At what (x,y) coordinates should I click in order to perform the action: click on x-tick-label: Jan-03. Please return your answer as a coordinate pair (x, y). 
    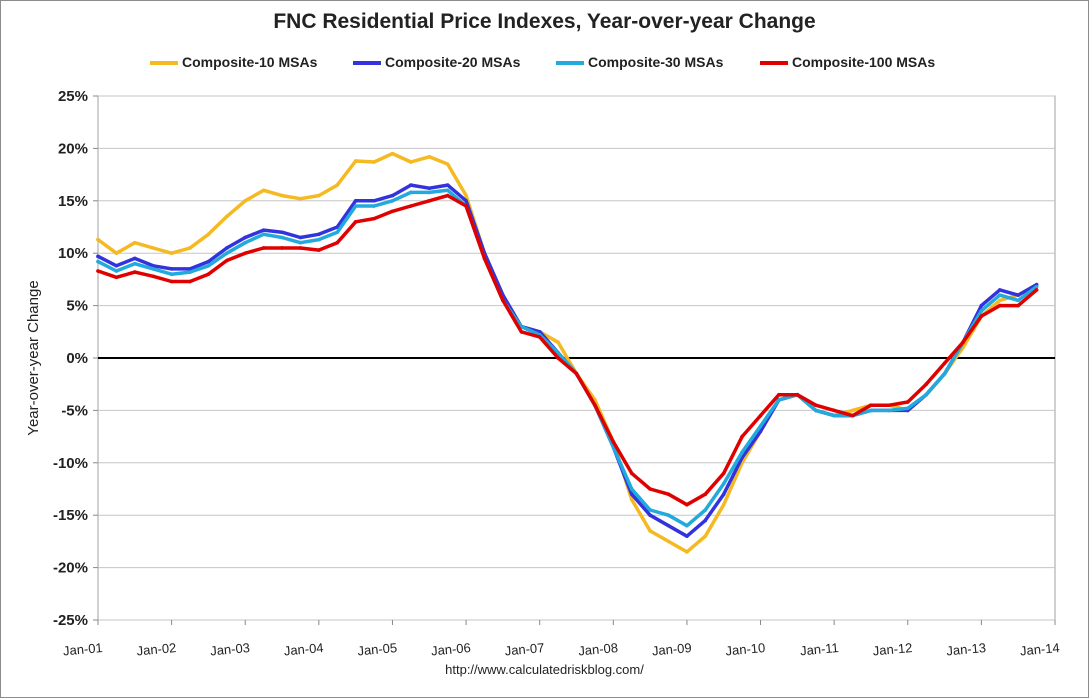
    Looking at the image, I should click on (230, 649).